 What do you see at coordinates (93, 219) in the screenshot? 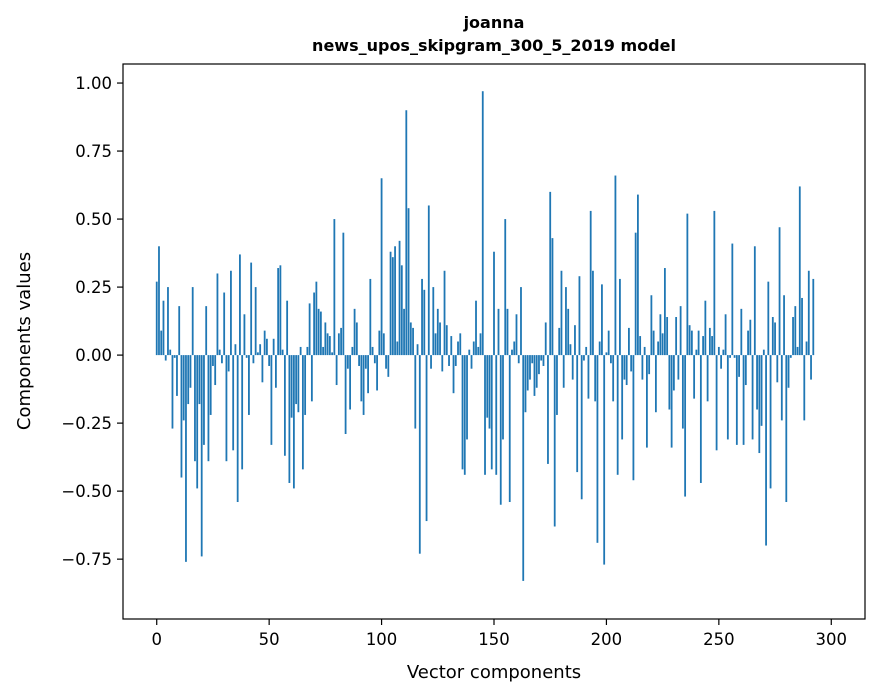
I see `y-tick-label: 0.50` at bounding box center [93, 219].